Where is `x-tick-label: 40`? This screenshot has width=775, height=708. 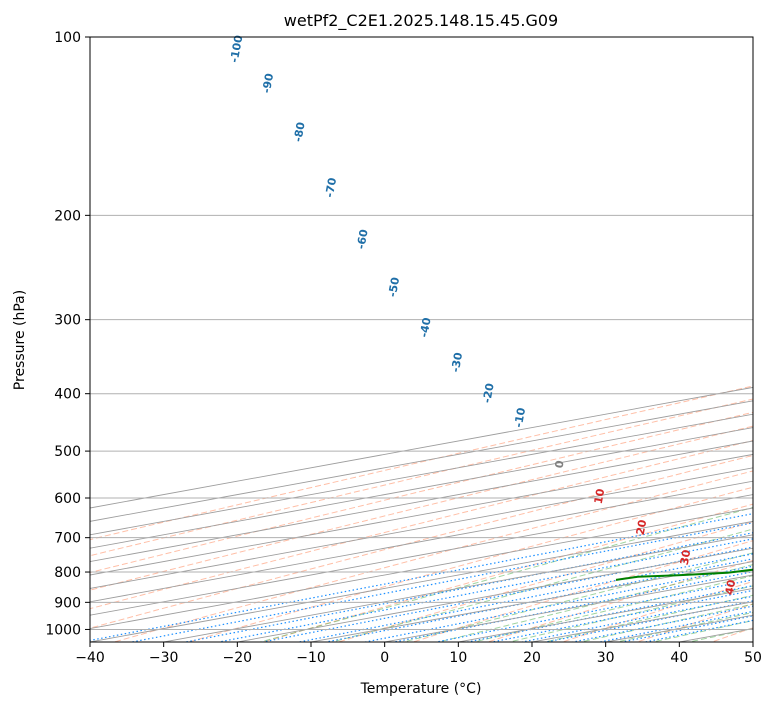
x-tick-label: 40 is located at coordinates (679, 658).